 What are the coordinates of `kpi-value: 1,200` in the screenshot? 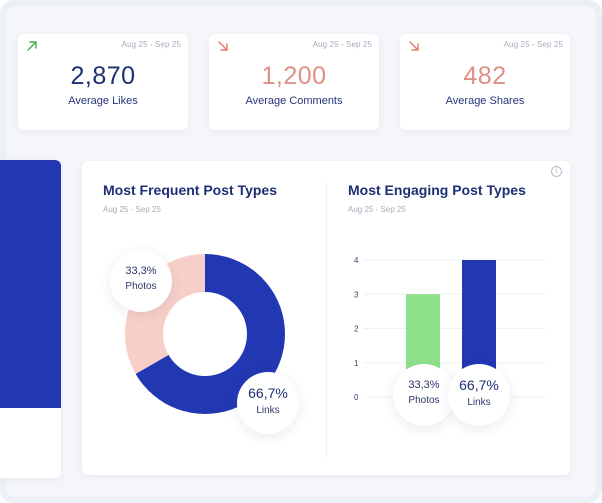 It's located at (294, 76).